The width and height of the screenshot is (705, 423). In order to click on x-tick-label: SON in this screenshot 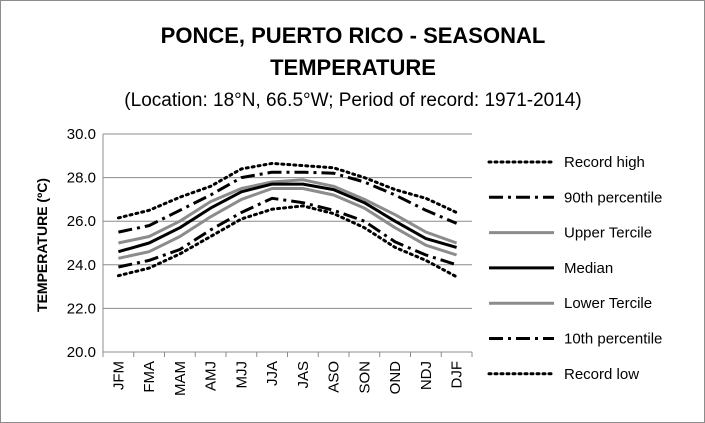, I will do `click(364, 377)`.